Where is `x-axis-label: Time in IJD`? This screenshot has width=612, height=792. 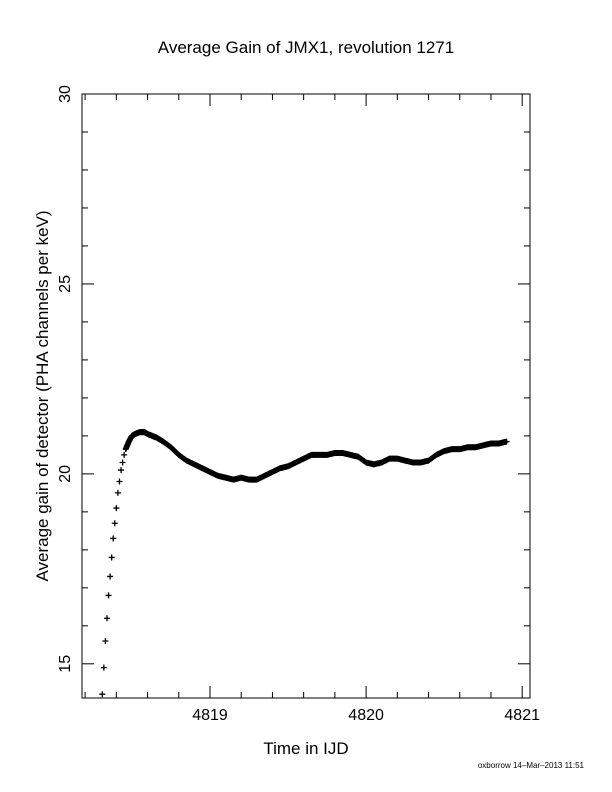
x-axis-label: Time in IJD is located at coordinates (305, 748).